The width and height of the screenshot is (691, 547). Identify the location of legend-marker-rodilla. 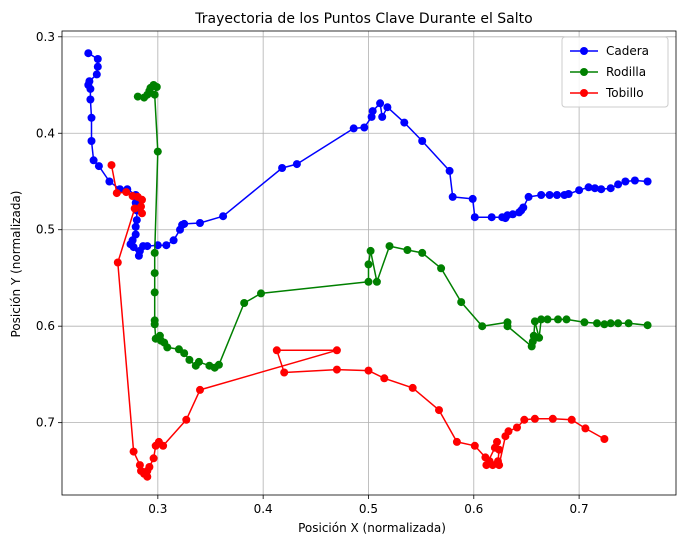
(584, 72).